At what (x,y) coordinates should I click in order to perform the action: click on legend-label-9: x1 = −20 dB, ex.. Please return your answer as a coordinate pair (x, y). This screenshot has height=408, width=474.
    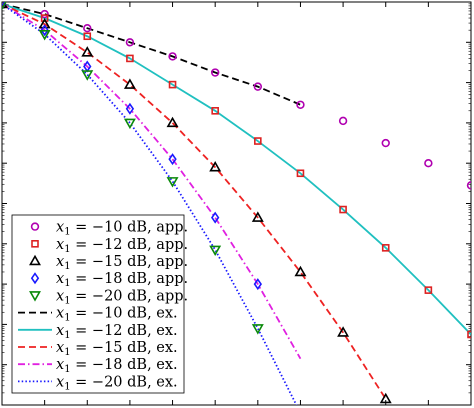
    Looking at the image, I should click on (117, 383).